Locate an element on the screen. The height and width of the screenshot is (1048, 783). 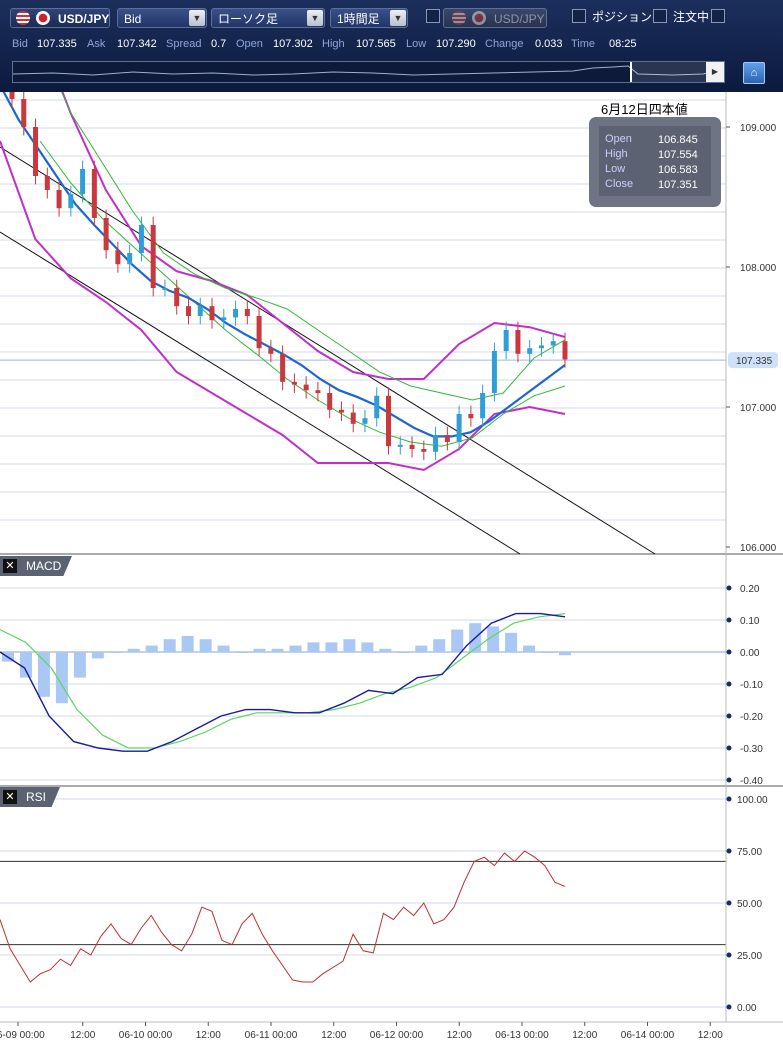
symbol-selector: USD/JPY is located at coordinates (60, 18).